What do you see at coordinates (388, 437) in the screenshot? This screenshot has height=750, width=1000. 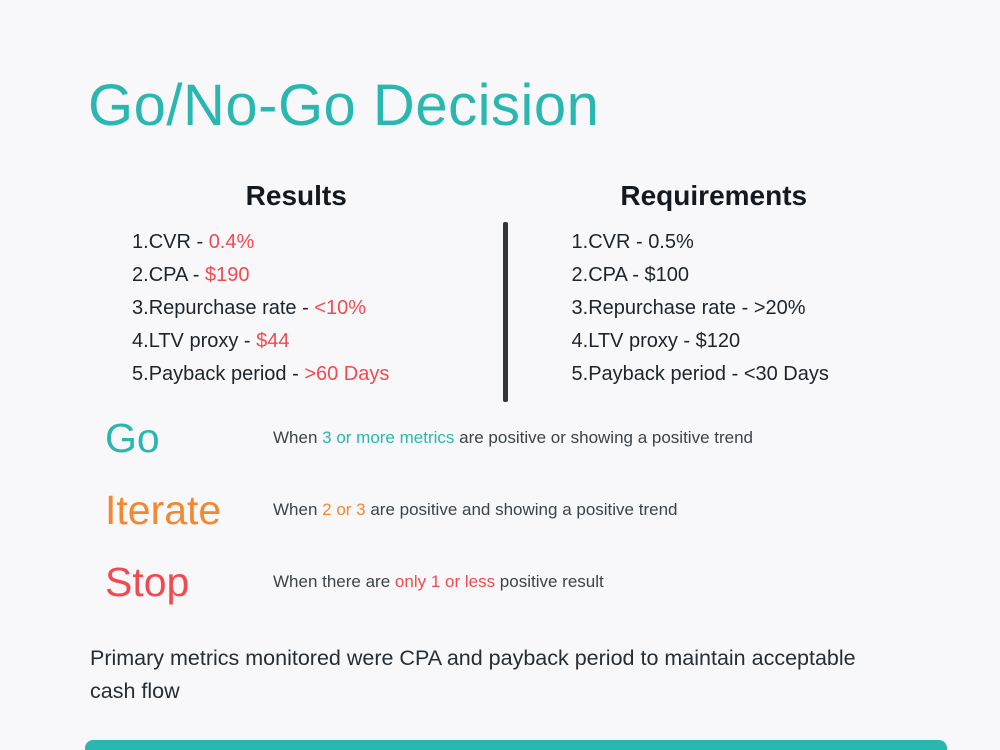 I see `desc-highlight: 3 or more metrics` at bounding box center [388, 437].